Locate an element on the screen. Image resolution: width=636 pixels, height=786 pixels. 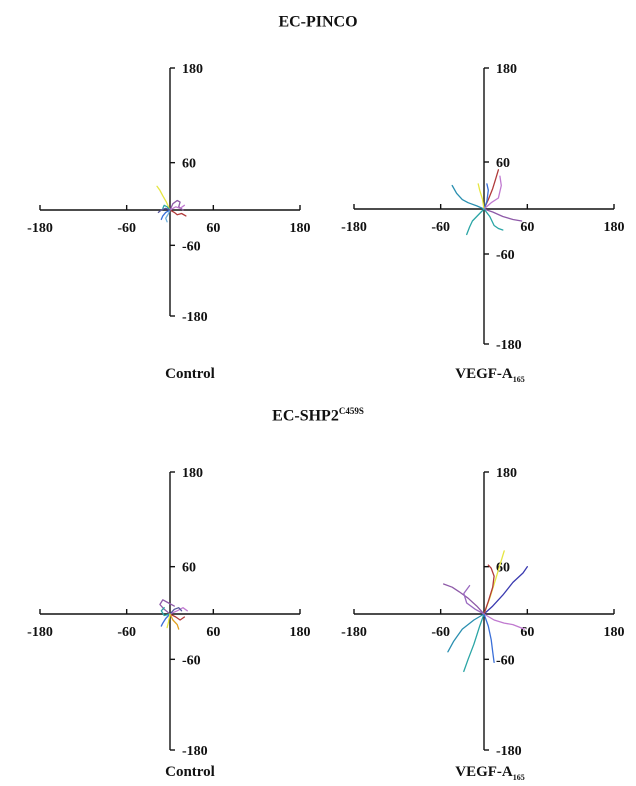
section-title-shp2: EC-SHP2C459S is located at coordinates (318, 415).